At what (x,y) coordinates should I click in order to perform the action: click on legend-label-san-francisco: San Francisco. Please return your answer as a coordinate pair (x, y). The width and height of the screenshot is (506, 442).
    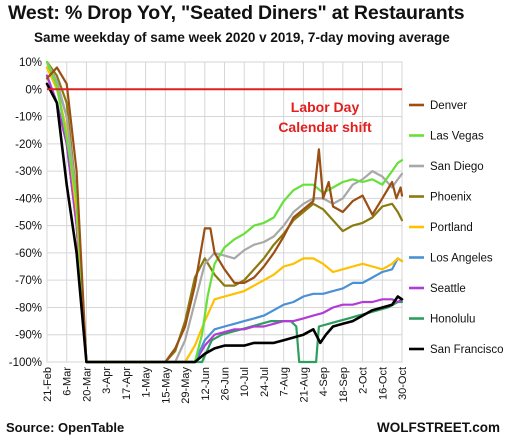
    Looking at the image, I should click on (467, 350).